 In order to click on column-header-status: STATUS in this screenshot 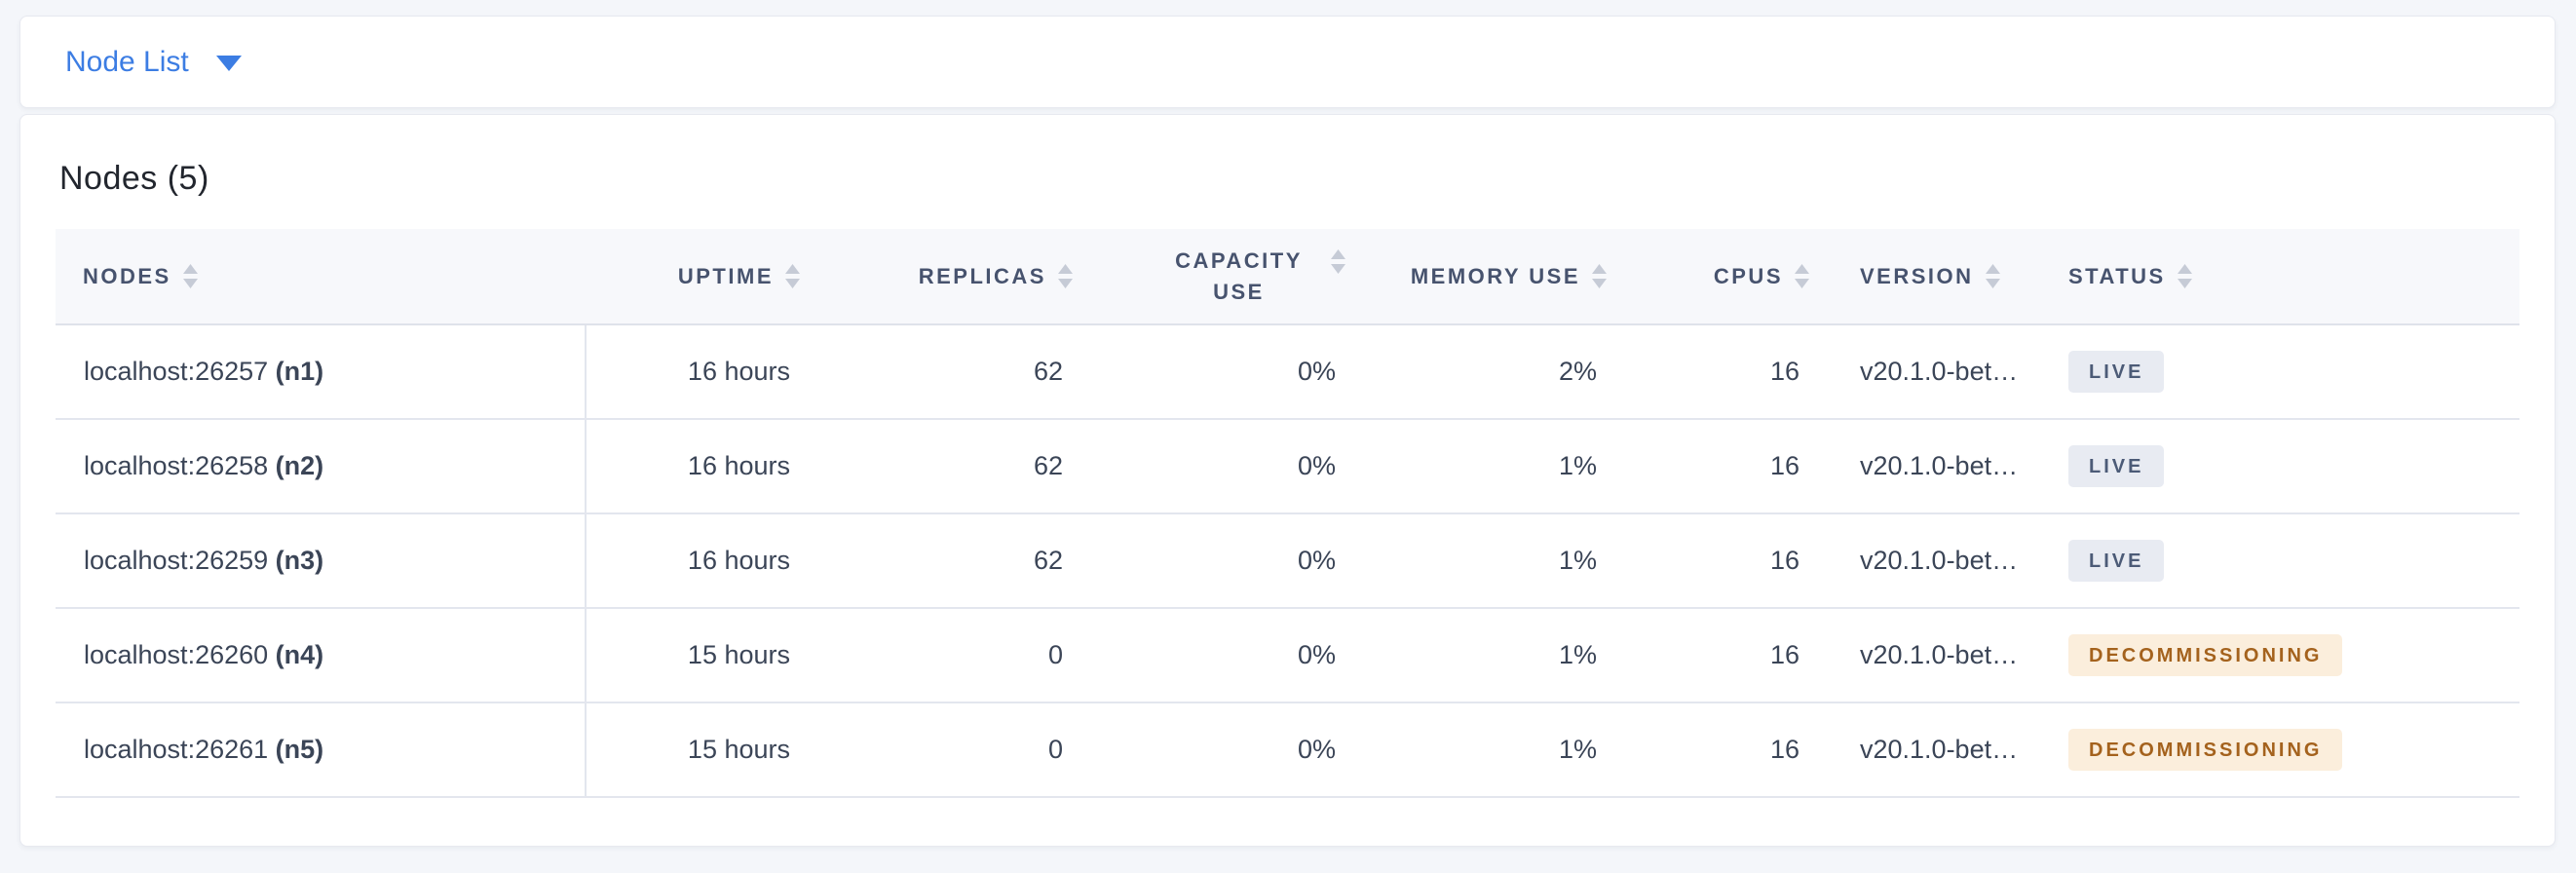, I will do `click(2284, 277)`.